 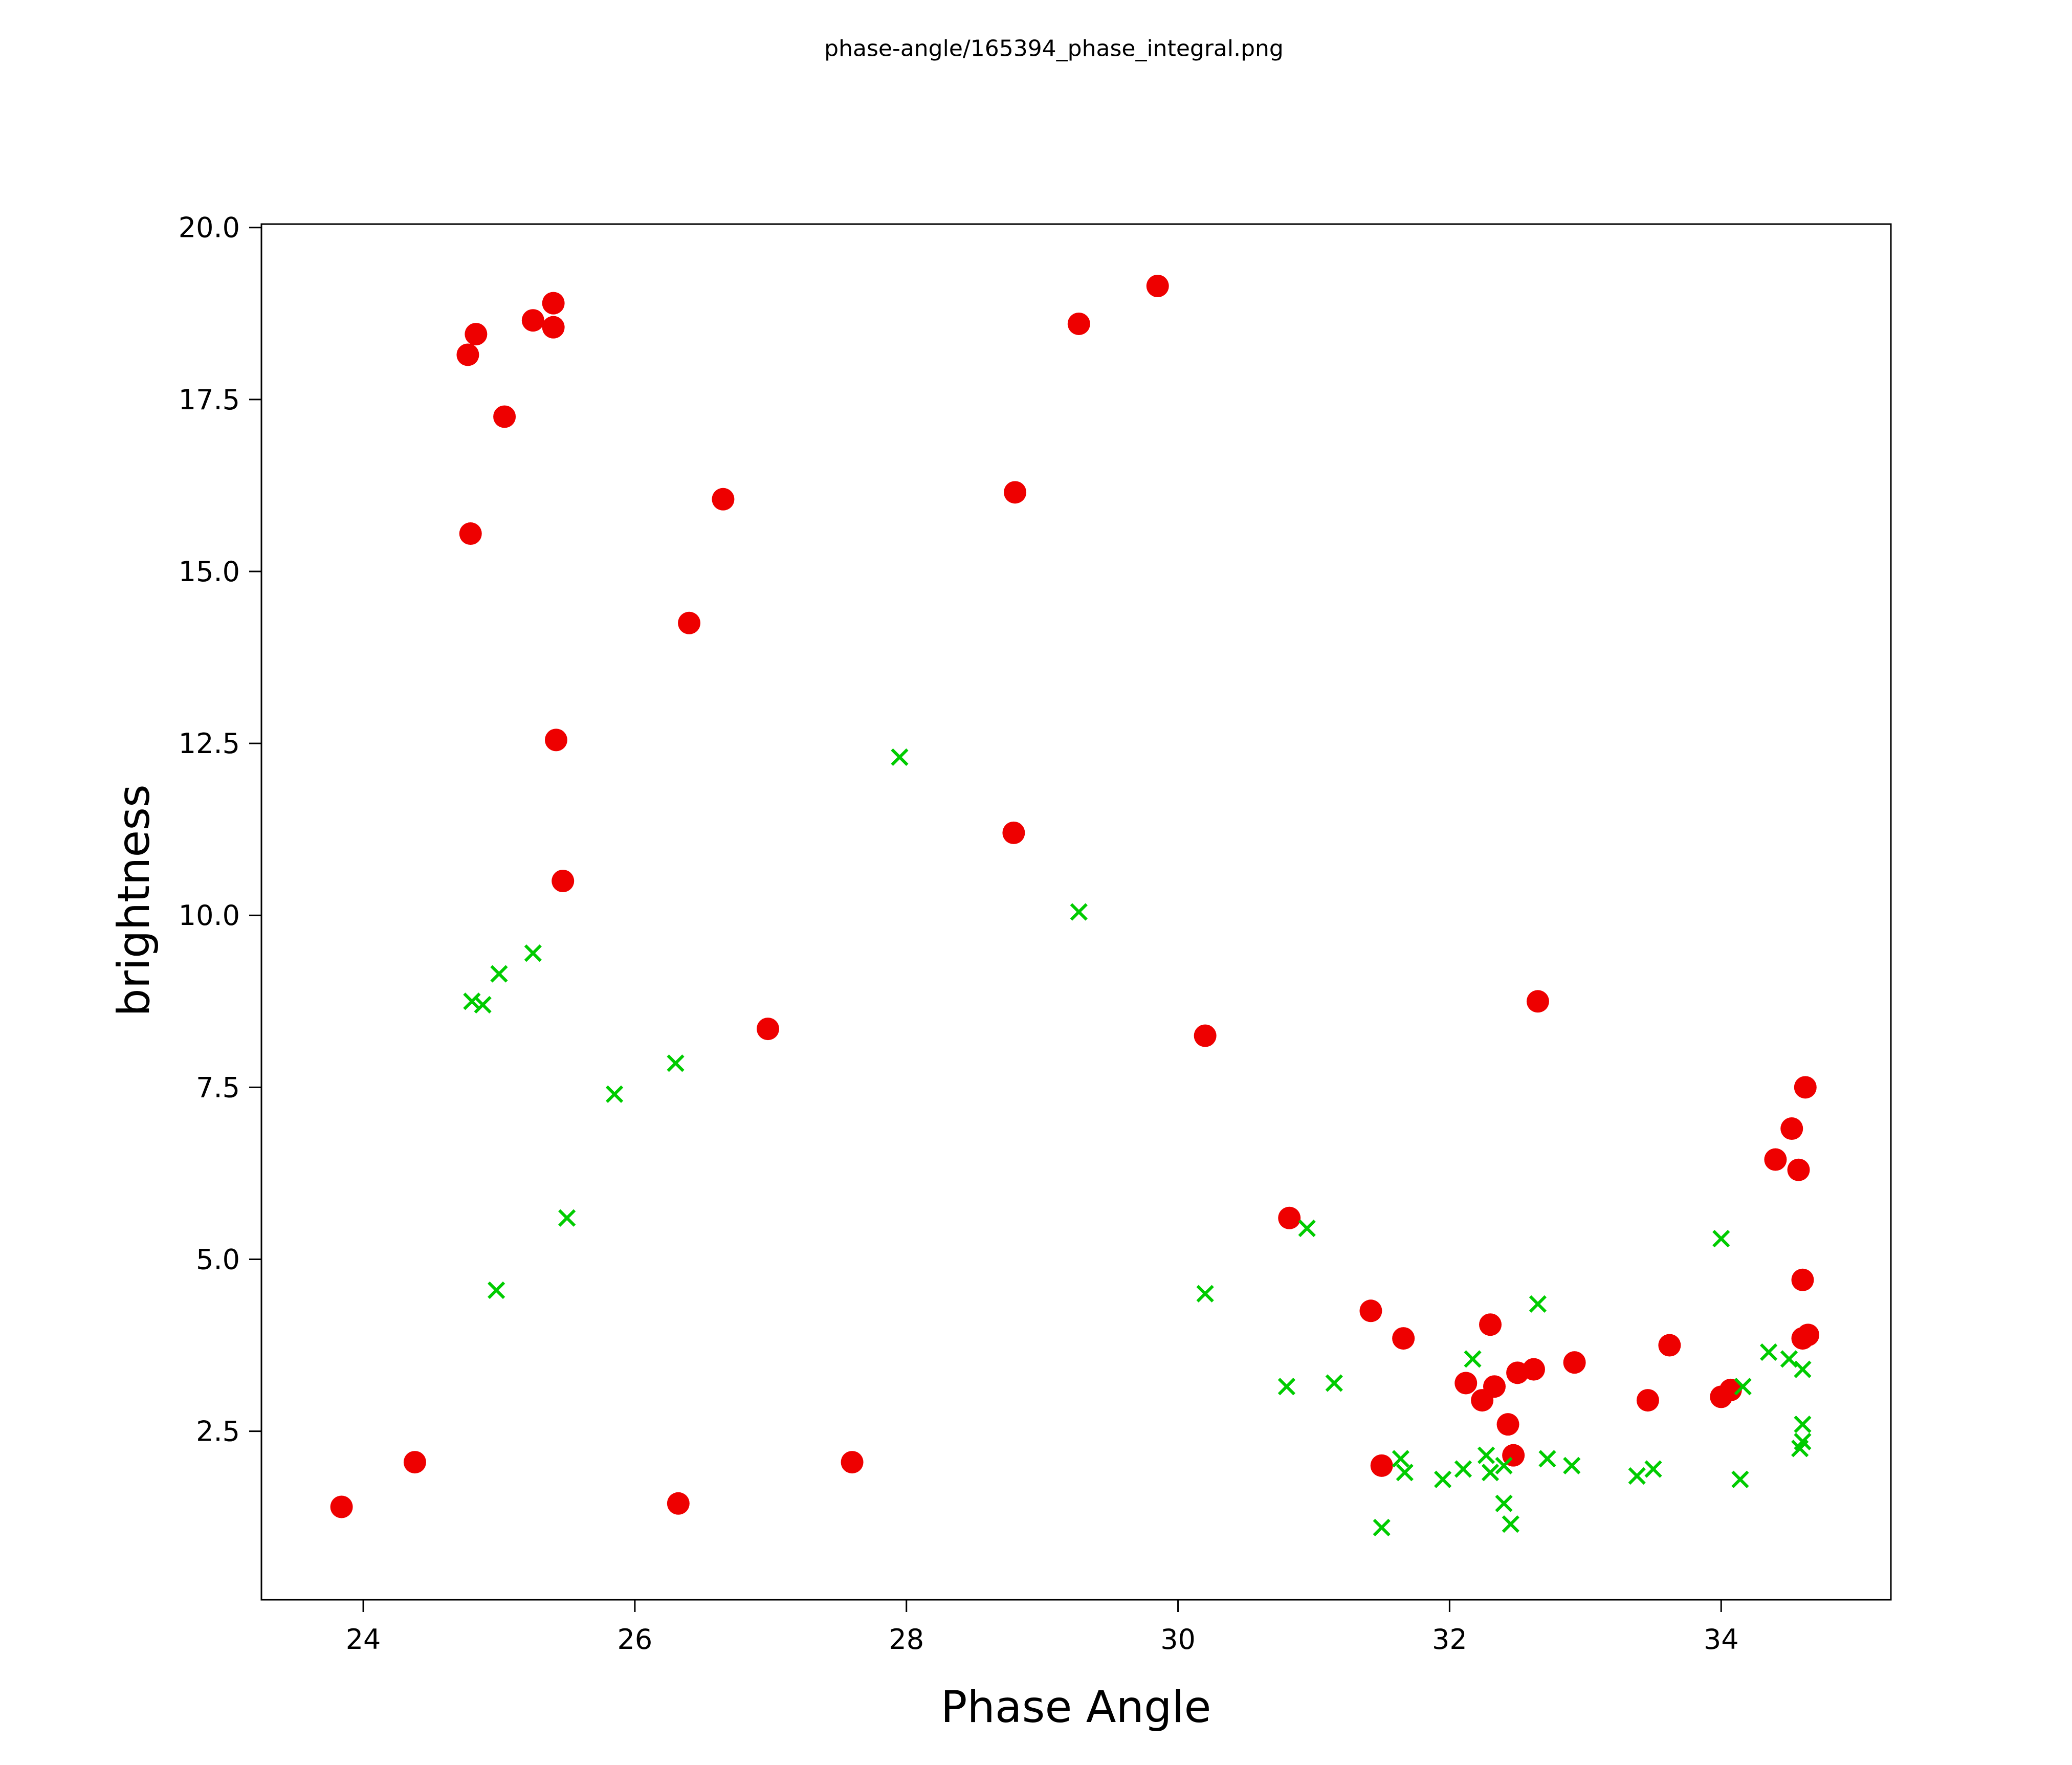 I want to click on x-tick-label: 24, so click(x=363, y=1640).